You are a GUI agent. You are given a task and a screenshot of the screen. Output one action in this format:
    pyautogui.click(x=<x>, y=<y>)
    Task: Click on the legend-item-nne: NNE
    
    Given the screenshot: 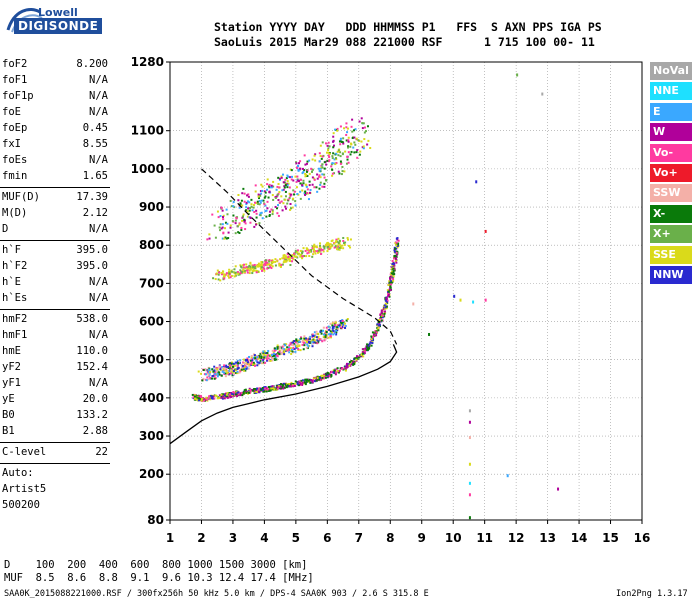 What is the action you would take?
    pyautogui.click(x=671, y=91)
    